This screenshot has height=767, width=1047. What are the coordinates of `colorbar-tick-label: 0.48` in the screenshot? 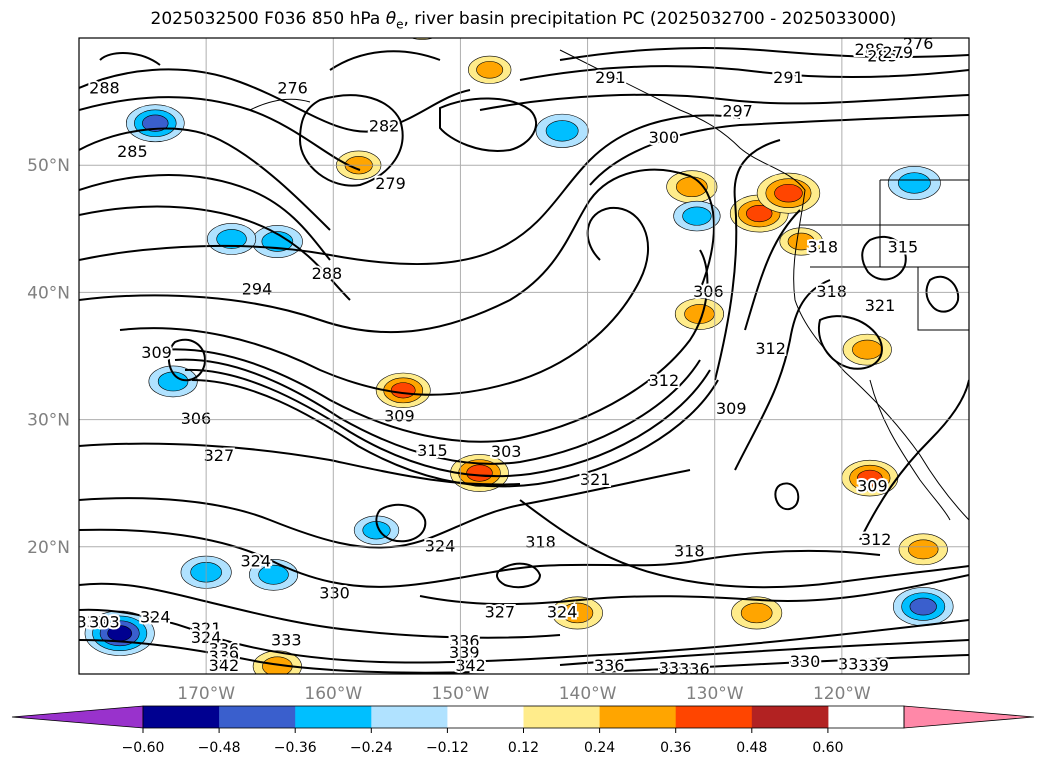 It's located at (751, 748).